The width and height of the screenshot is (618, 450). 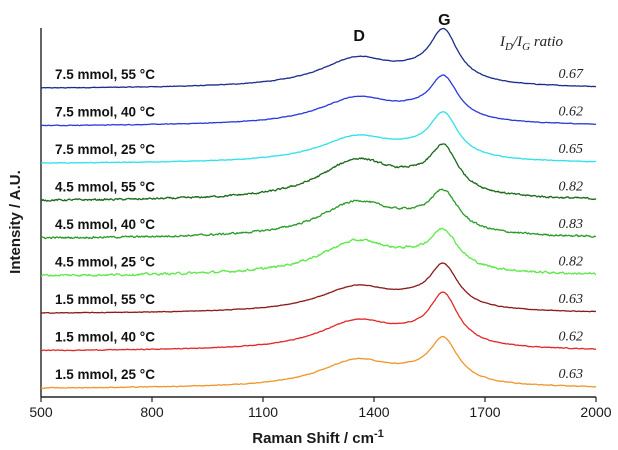 What do you see at coordinates (105, 374) in the screenshot?
I see `series-label: 1.5 mmol, 25 °C` at bounding box center [105, 374].